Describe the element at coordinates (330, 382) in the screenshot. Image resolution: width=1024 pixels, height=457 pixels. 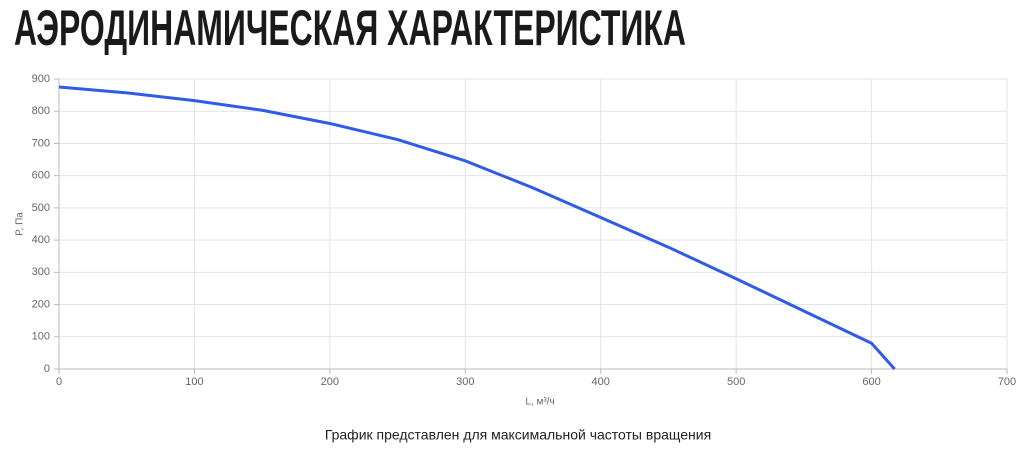
I see `x-tick-label: 200` at that location.